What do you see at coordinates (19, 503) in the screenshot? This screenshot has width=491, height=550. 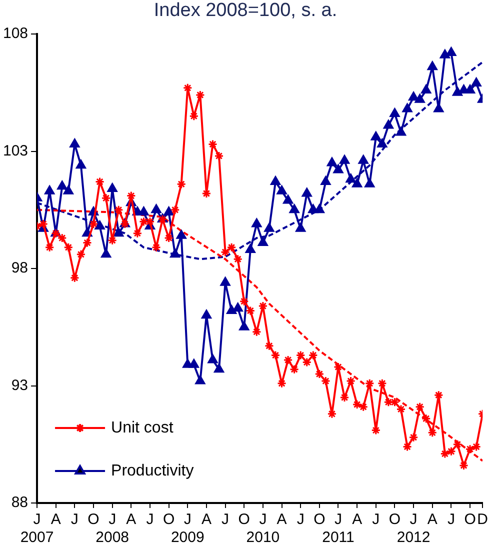 I see `y-tick-label: 88` at bounding box center [19, 503].